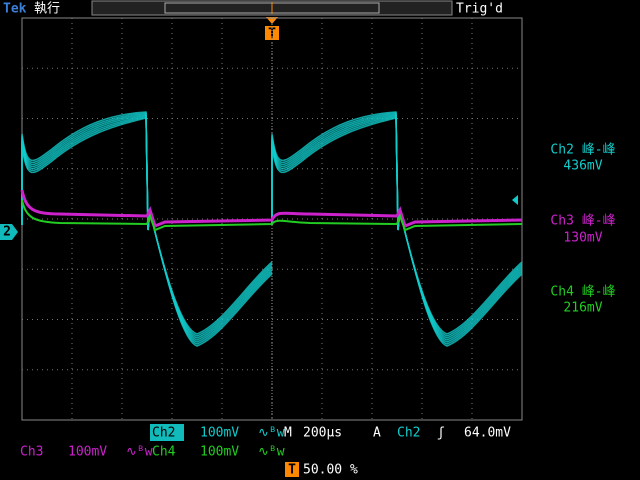 This screenshot has height=480, width=640. What do you see at coordinates (219, 433) in the screenshot?
I see `ch2-scale: 100mV` at bounding box center [219, 433].